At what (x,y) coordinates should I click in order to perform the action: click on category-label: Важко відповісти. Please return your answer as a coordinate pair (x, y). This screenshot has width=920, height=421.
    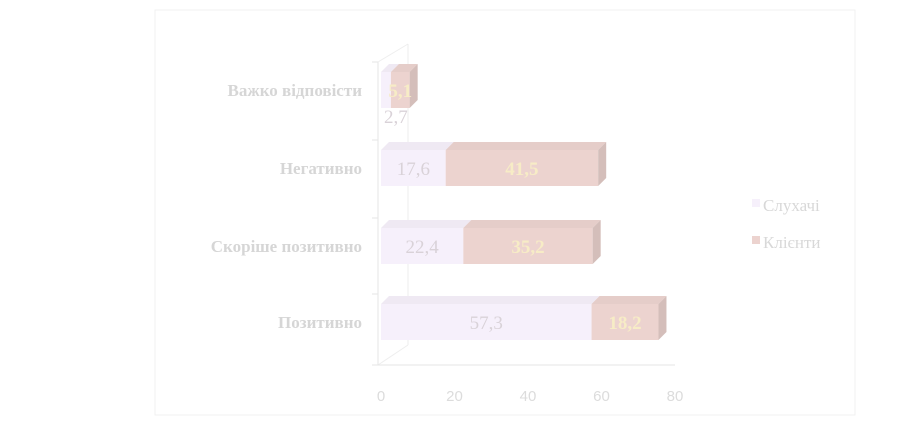
    Looking at the image, I should click on (295, 90).